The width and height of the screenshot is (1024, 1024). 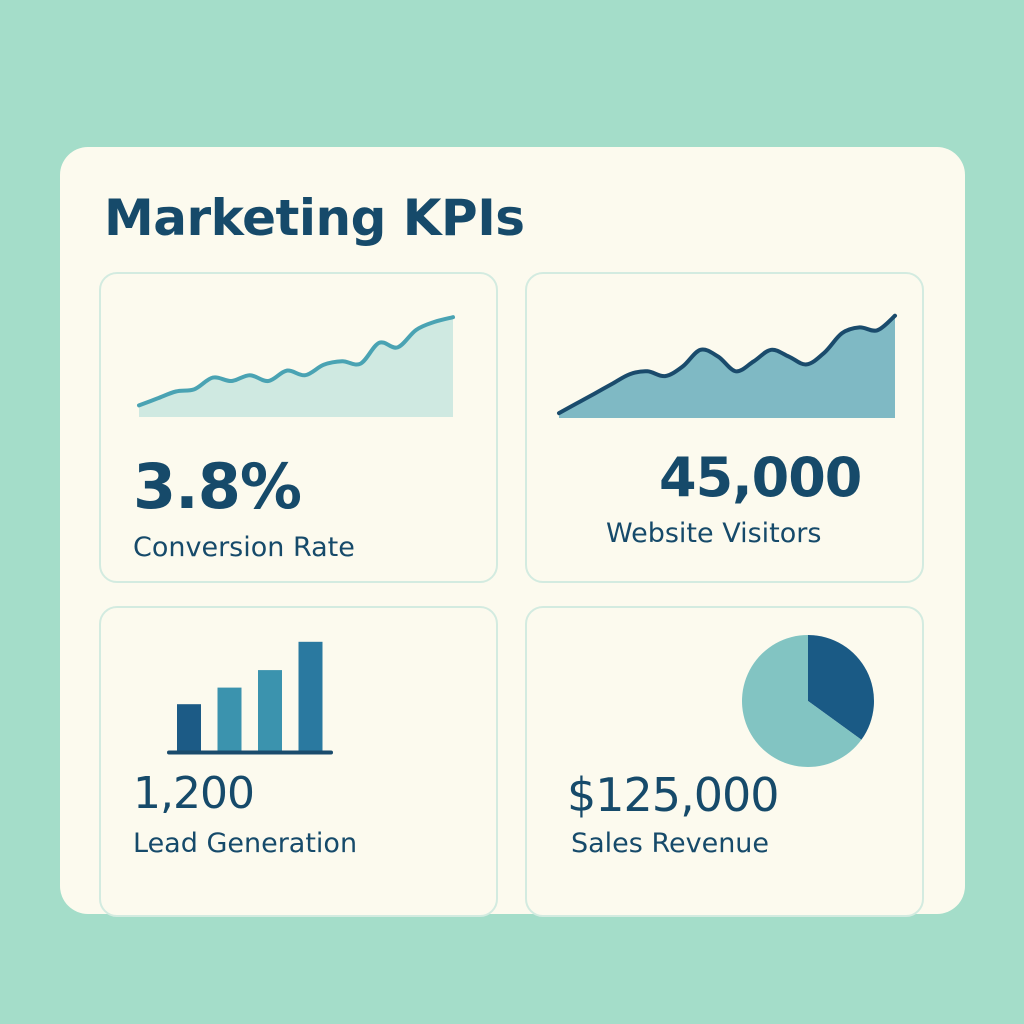 What do you see at coordinates (194, 793) in the screenshot?
I see `kpi-value: 1,200` at bounding box center [194, 793].